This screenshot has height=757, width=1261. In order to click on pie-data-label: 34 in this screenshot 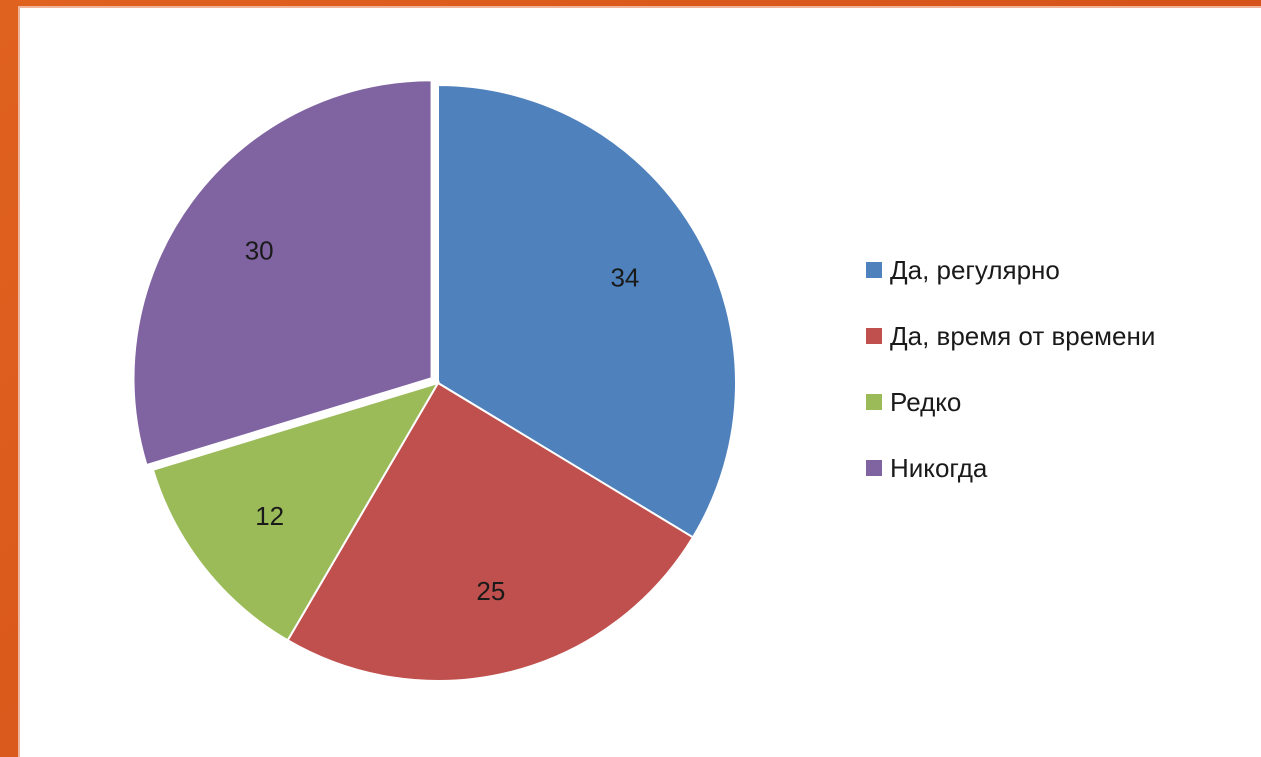, I will do `click(624, 278)`.